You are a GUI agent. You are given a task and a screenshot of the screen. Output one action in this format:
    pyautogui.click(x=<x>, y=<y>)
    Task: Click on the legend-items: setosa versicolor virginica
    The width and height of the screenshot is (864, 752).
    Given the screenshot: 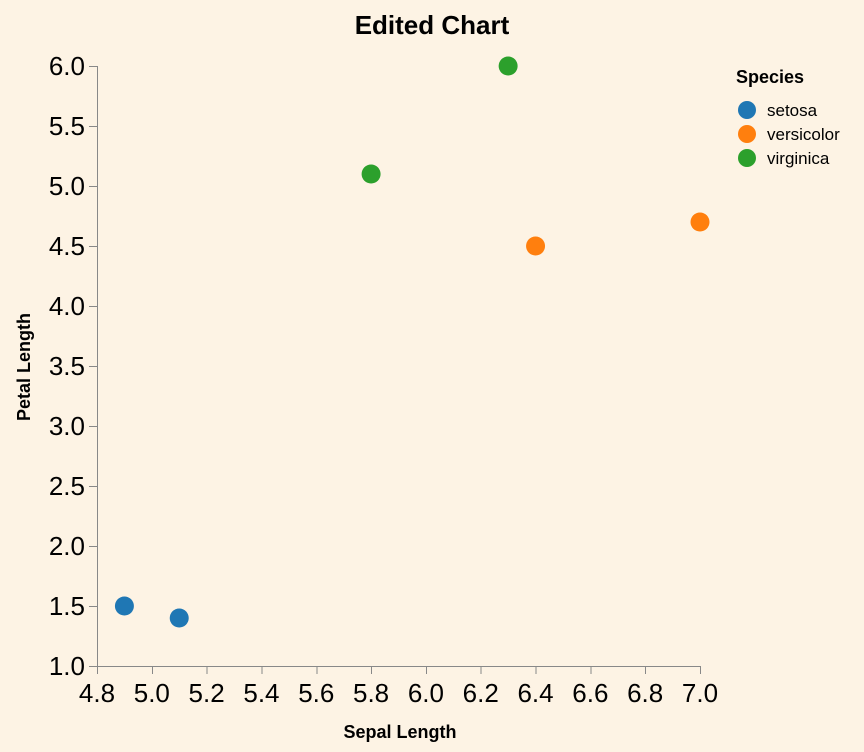 What is the action you would take?
    pyautogui.click(x=789, y=134)
    